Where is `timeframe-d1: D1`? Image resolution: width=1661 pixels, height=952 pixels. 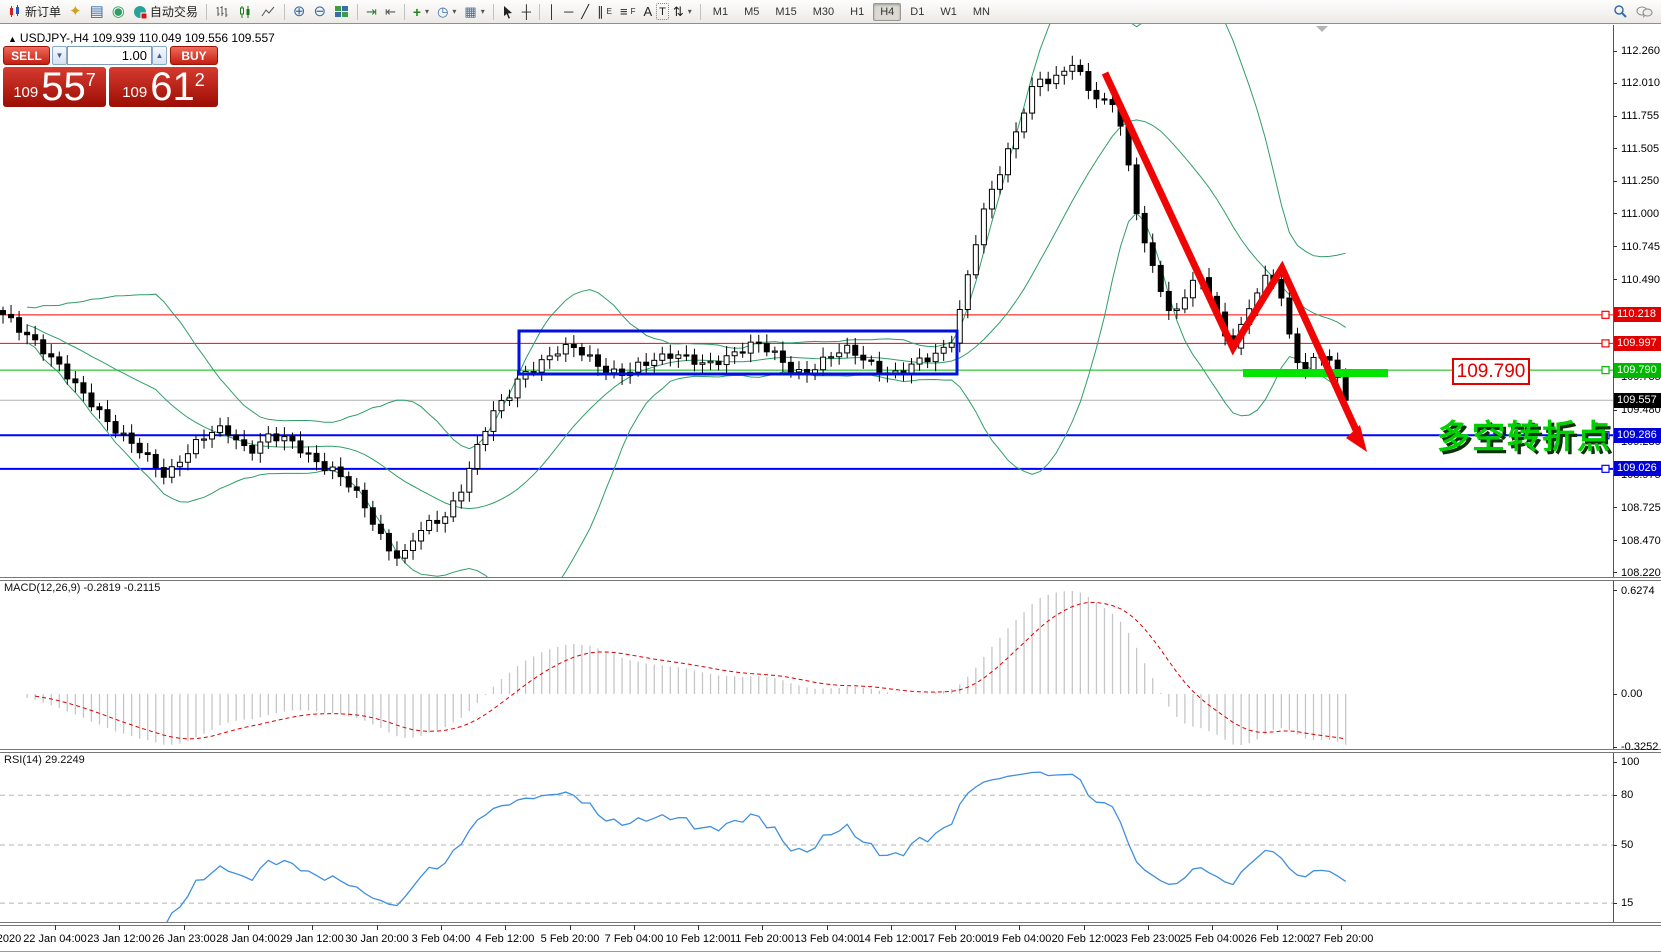
timeframe-d1: D1 is located at coordinates (917, 11).